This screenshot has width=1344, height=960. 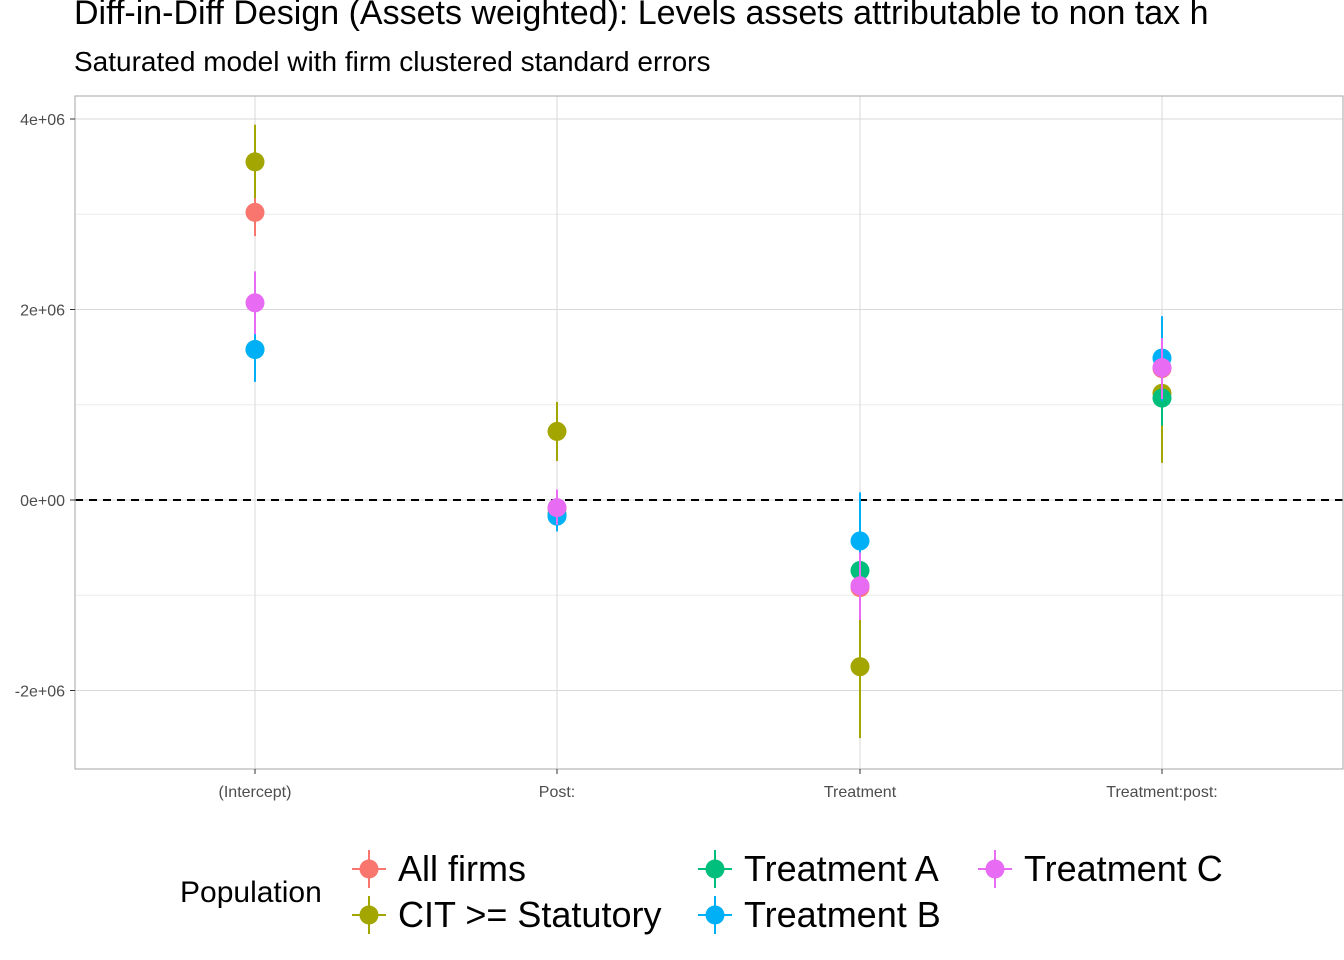 I want to click on x-tick-label: Treatment:post:, so click(x=1161, y=792).